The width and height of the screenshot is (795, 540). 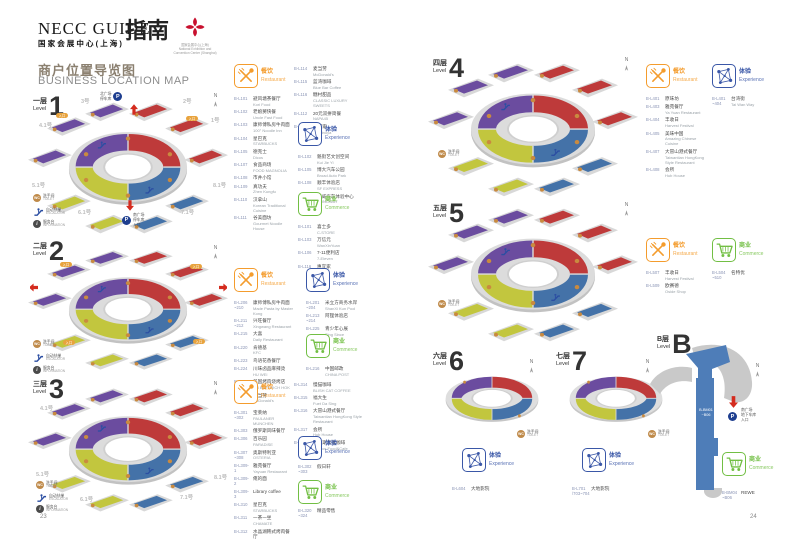 I want to click on l7-experience-list: B-L701 /703~704 大地影院, so click(x=607, y=492).